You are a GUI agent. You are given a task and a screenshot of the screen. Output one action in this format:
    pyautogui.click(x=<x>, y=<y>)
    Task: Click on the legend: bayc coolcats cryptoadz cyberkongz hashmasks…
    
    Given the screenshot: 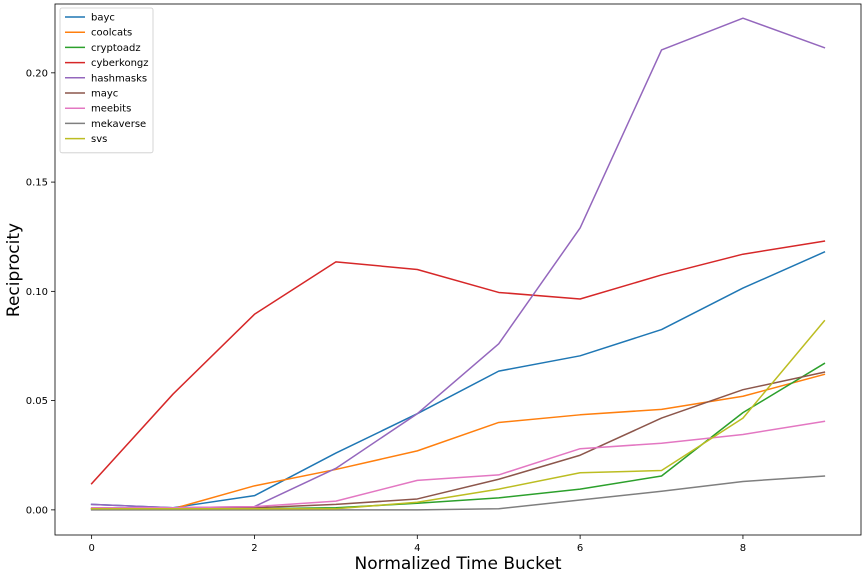 What is the action you would take?
    pyautogui.click(x=106, y=80)
    